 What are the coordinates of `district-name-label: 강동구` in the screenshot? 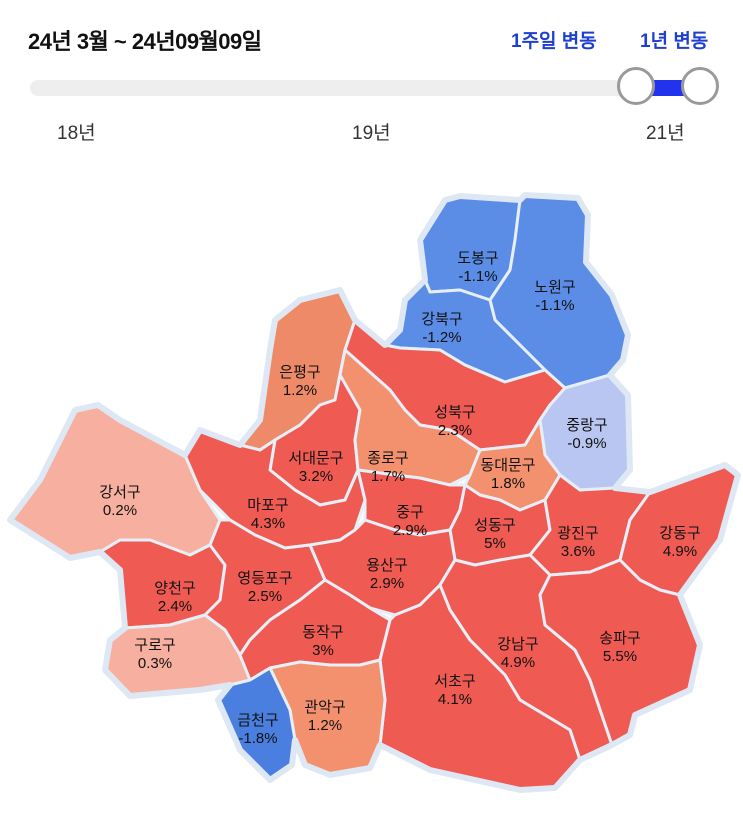 It's located at (679, 533).